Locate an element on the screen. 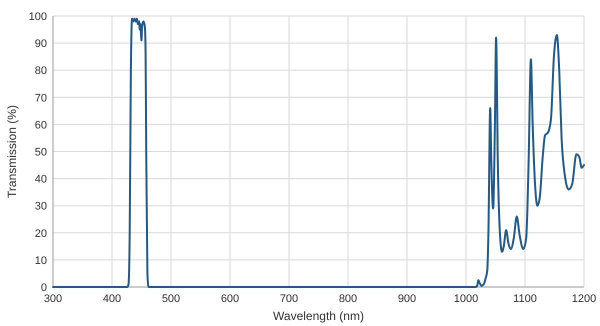 The width and height of the screenshot is (600, 326). x-tick-label: 1000 is located at coordinates (466, 299).